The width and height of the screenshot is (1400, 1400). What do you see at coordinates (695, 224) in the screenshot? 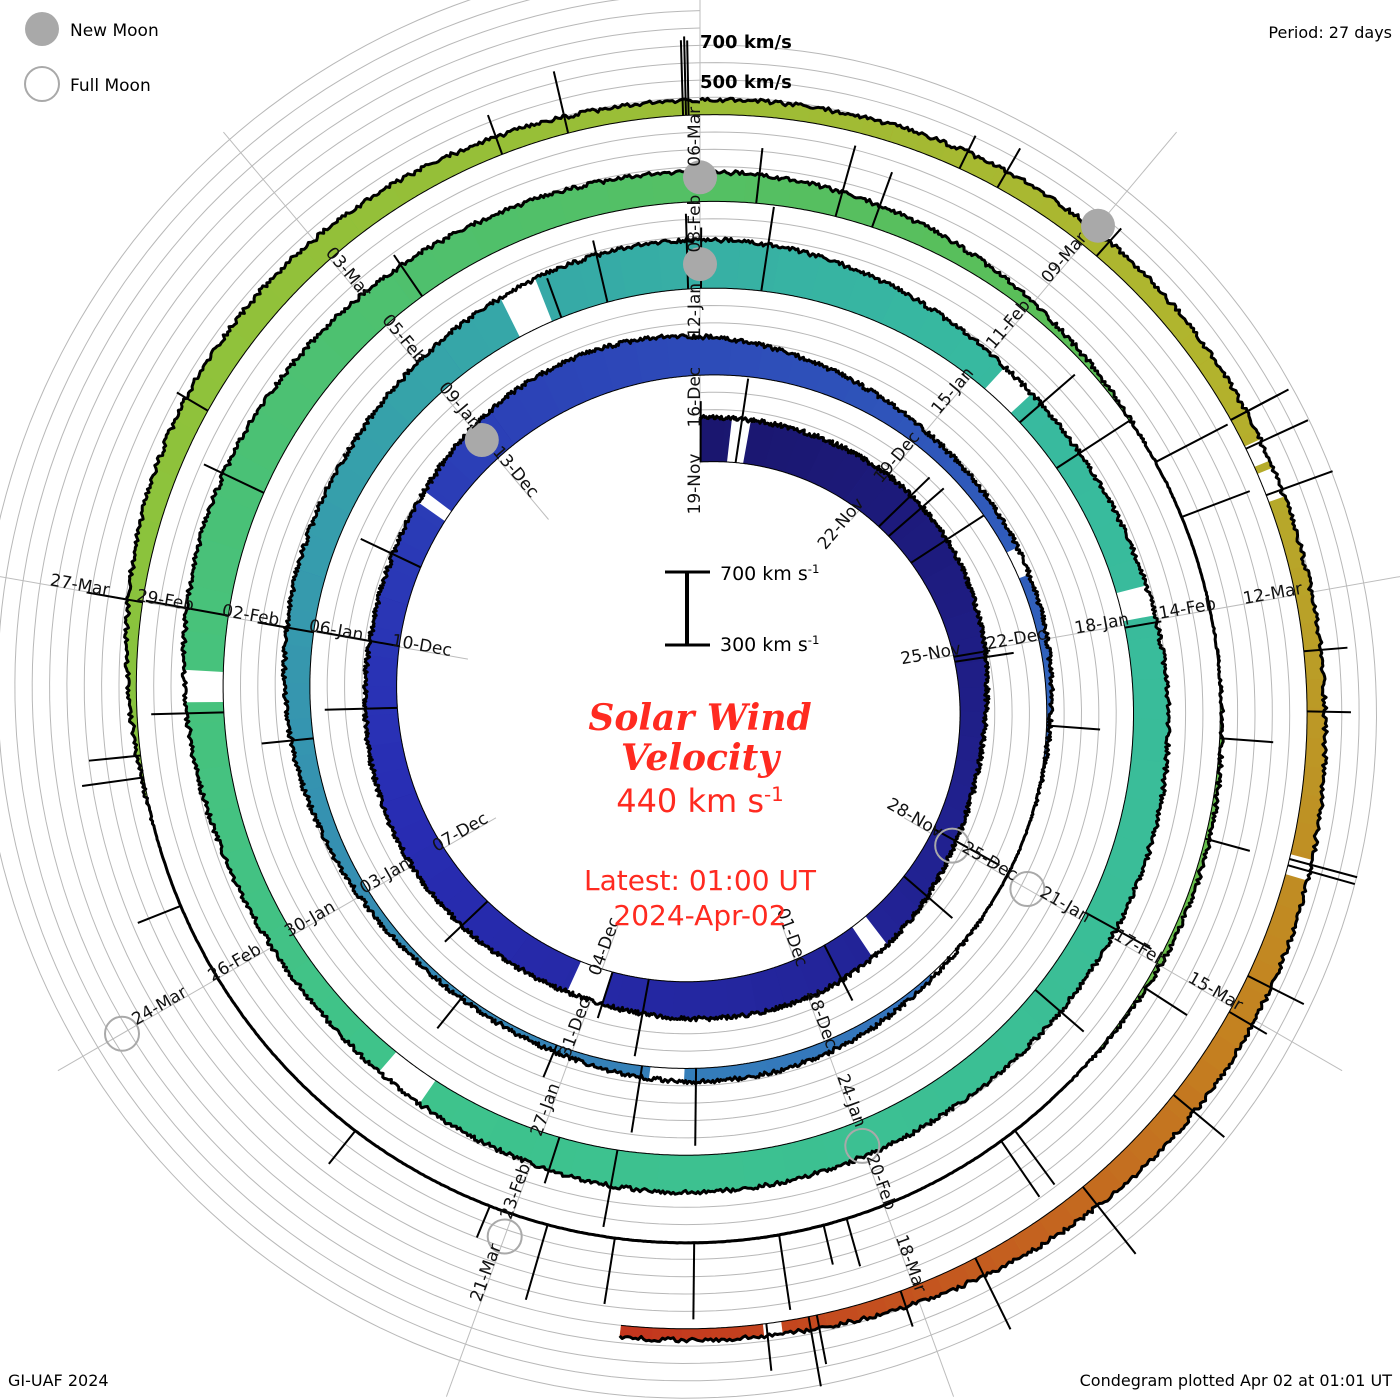
I see `date-label-08-Feb: 08-Feb` at bounding box center [695, 224].